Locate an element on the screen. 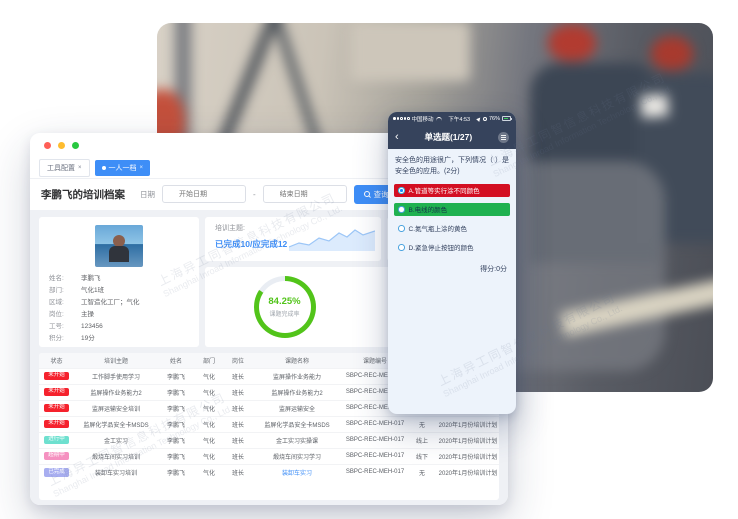 This screenshot has width=738, height=519. field-label: 区域: is located at coordinates (56, 302).